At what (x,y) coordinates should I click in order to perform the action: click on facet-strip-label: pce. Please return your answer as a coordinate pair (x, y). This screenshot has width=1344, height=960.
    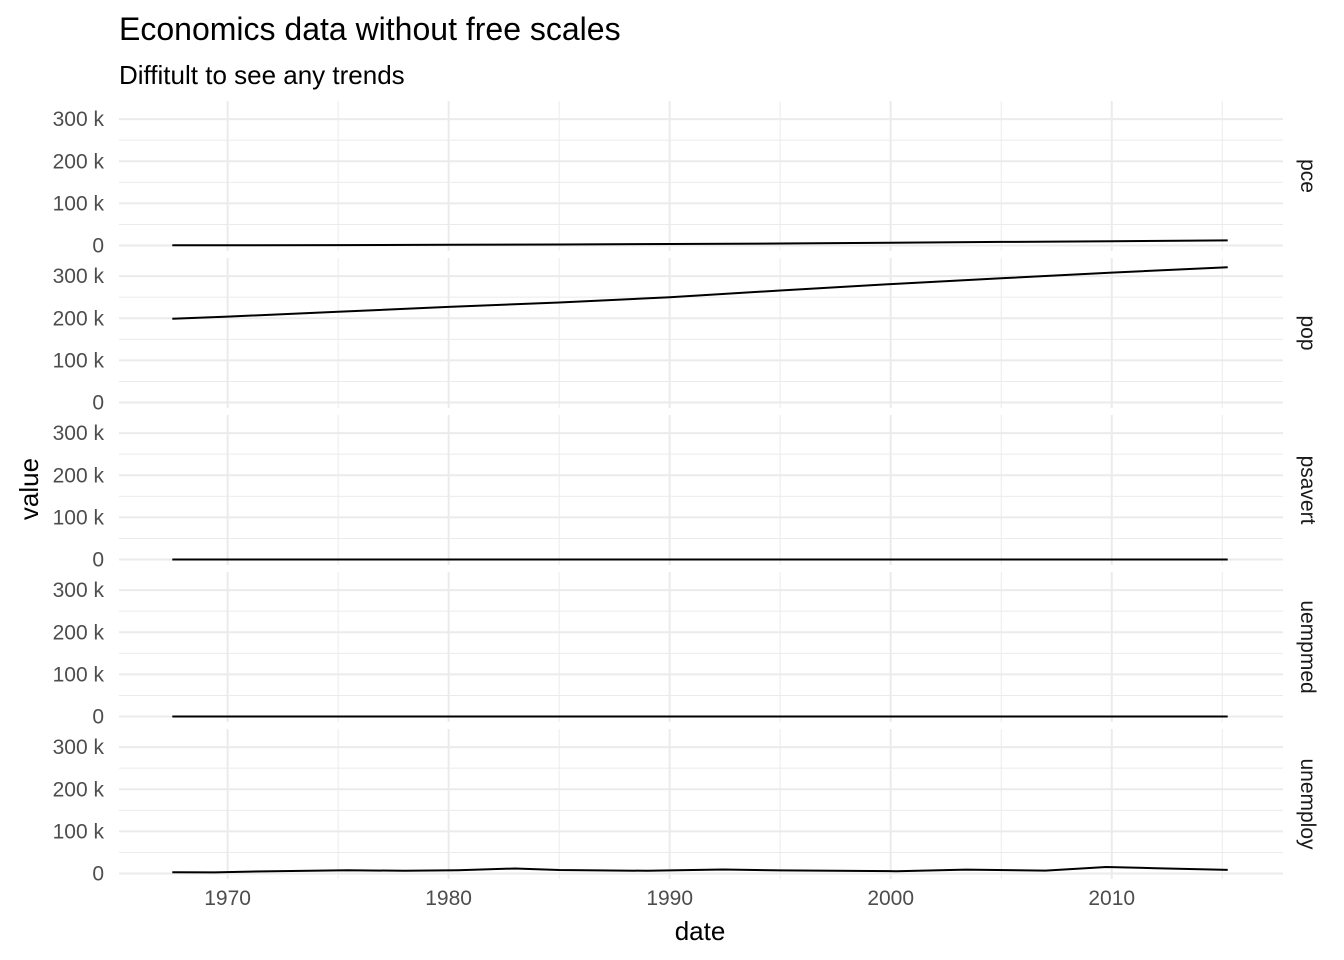
    Looking at the image, I should click on (1307, 176).